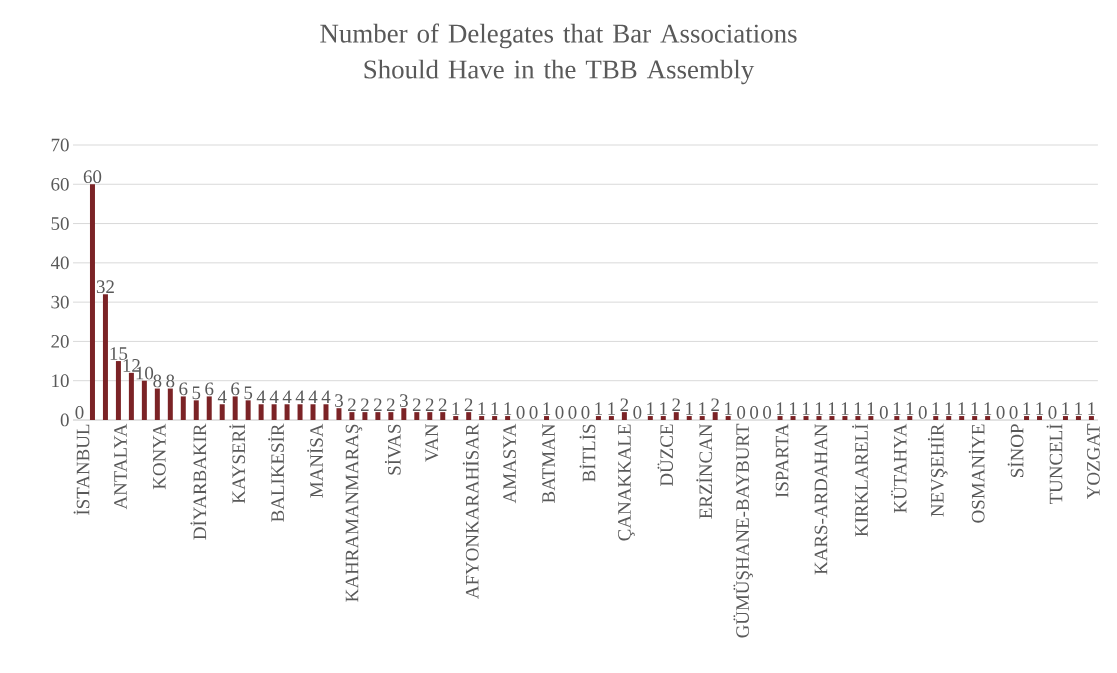 The width and height of the screenshot is (1117, 673). Describe the element at coordinates (237, 464) in the screenshot. I see `x-tick-label: KAYSERİ` at that location.